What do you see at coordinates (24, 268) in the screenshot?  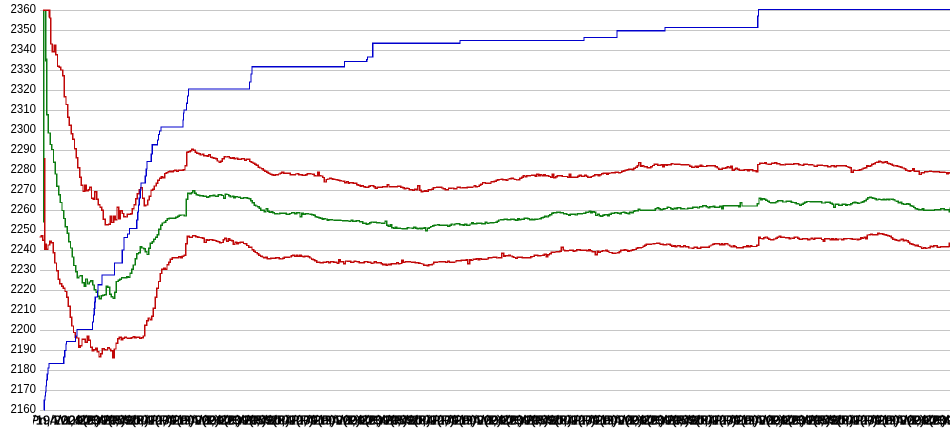 I see `svg-text: 2230` at bounding box center [24, 268].